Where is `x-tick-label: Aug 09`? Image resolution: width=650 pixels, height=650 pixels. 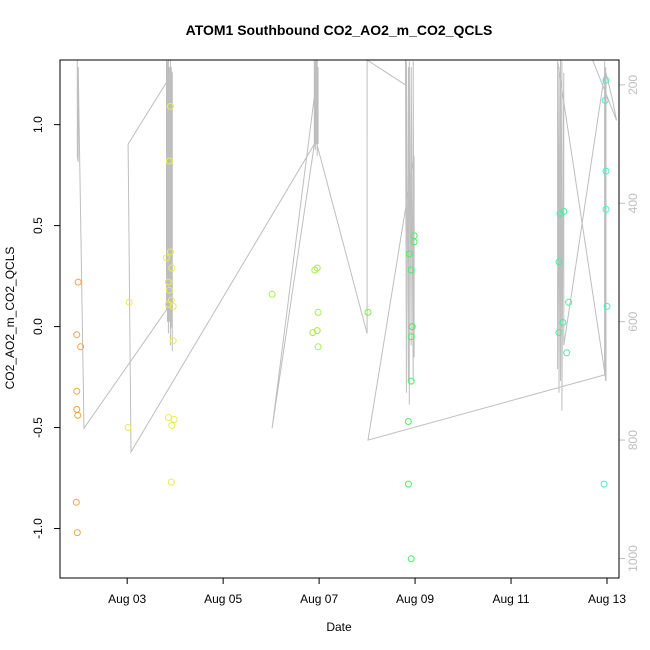 x-tick-label: Aug 09 is located at coordinates (415, 599).